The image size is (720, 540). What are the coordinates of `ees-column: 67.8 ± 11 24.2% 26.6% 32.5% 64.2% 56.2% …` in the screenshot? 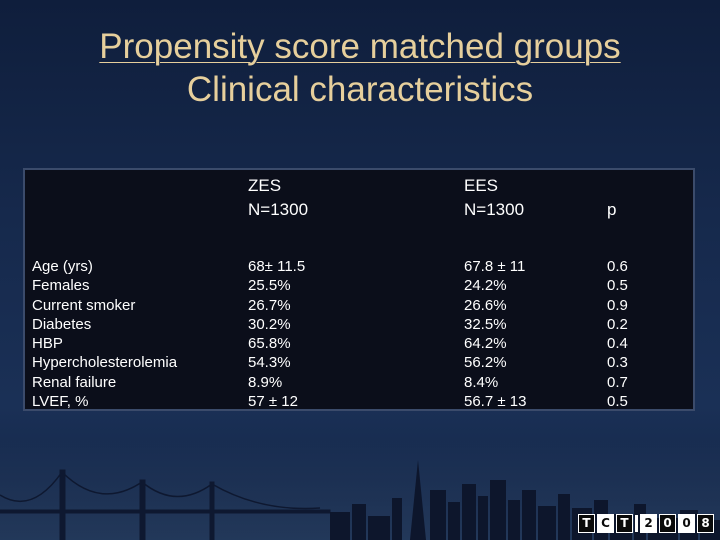 It's located at (495, 334).